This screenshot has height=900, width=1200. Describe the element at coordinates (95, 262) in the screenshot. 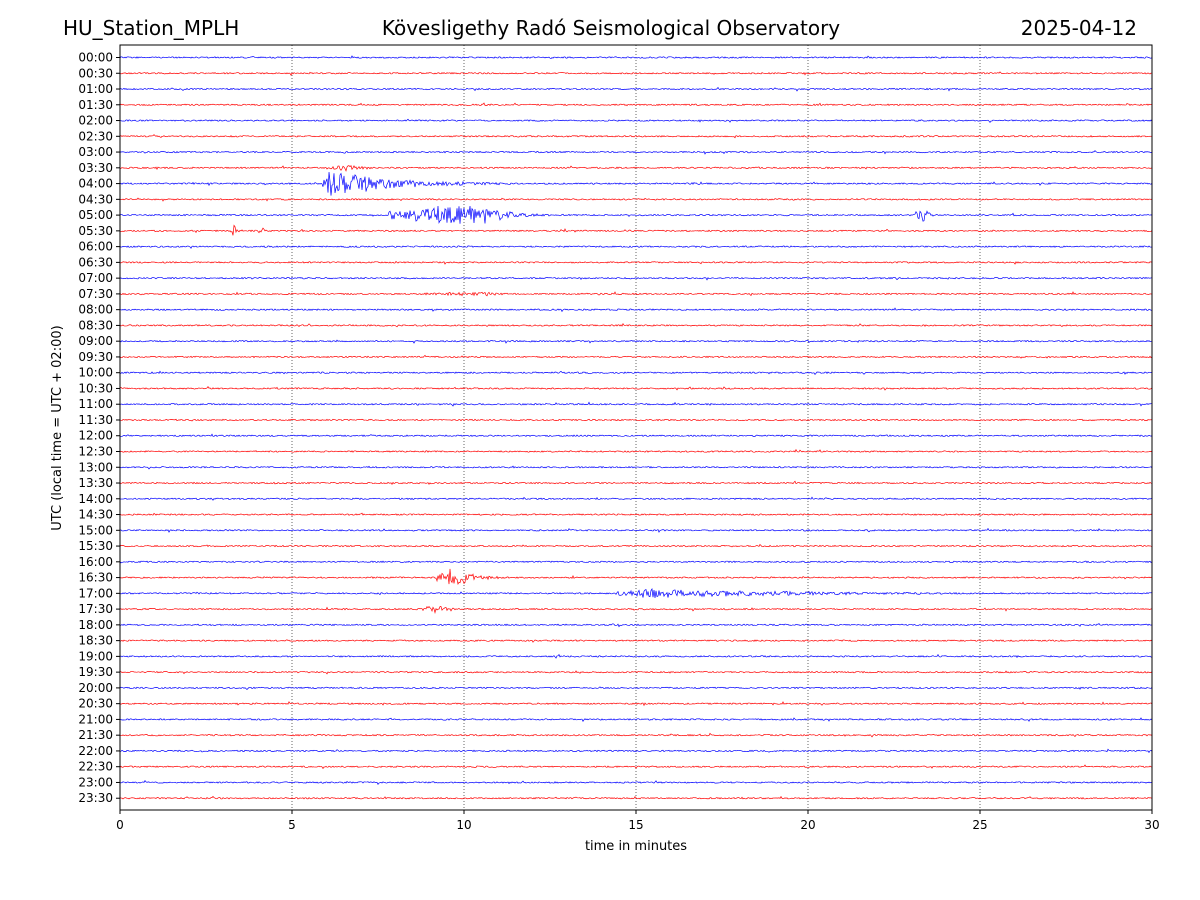

I see `y-tick-label-13: 06:30` at that location.